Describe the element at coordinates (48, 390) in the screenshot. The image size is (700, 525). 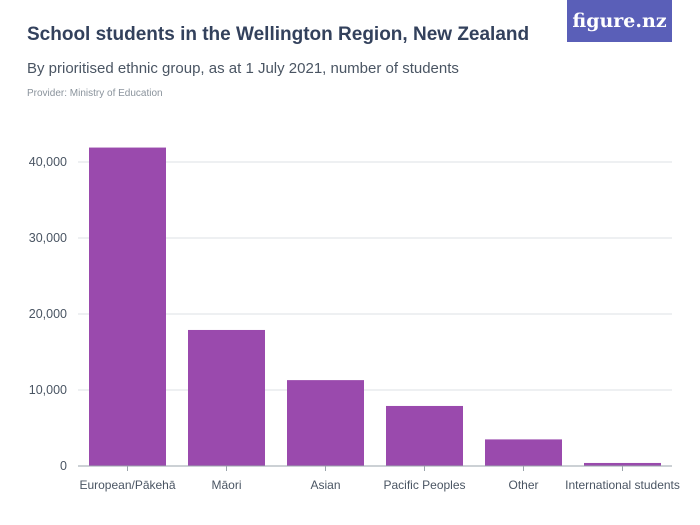
I see `y-tick-label: 10,000` at that location.